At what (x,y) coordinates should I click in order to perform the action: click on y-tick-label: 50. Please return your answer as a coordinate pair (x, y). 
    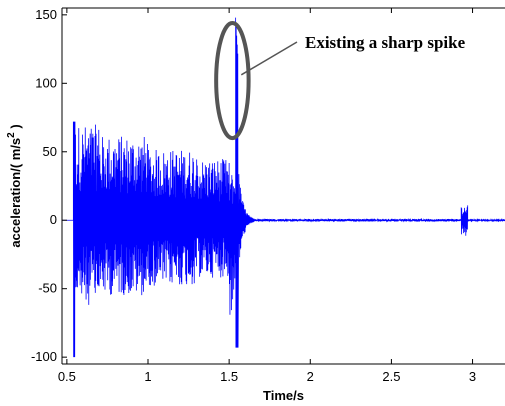
    Looking at the image, I should click on (50, 151).